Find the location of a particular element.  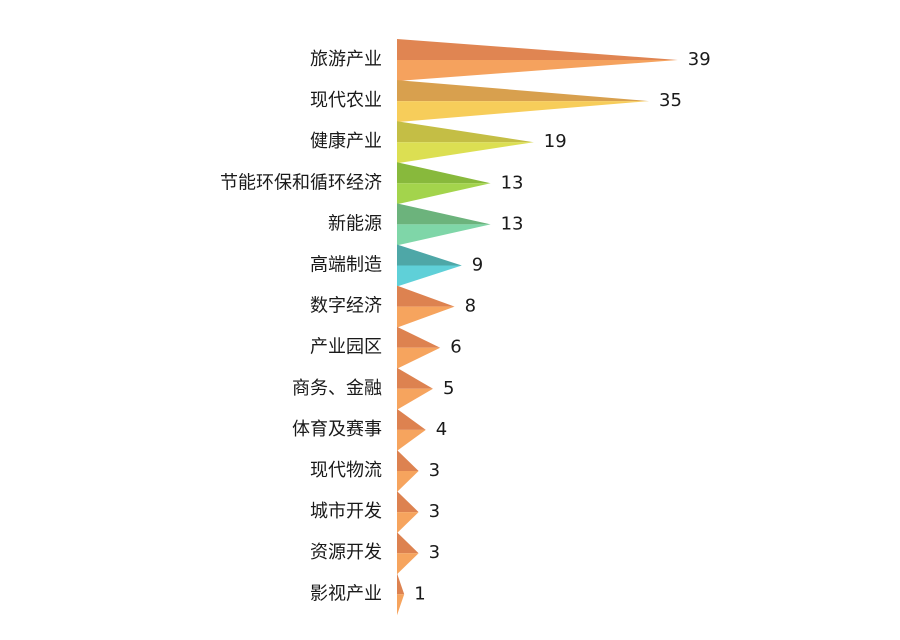

category-label: 城市开发 is located at coordinates (346, 511).